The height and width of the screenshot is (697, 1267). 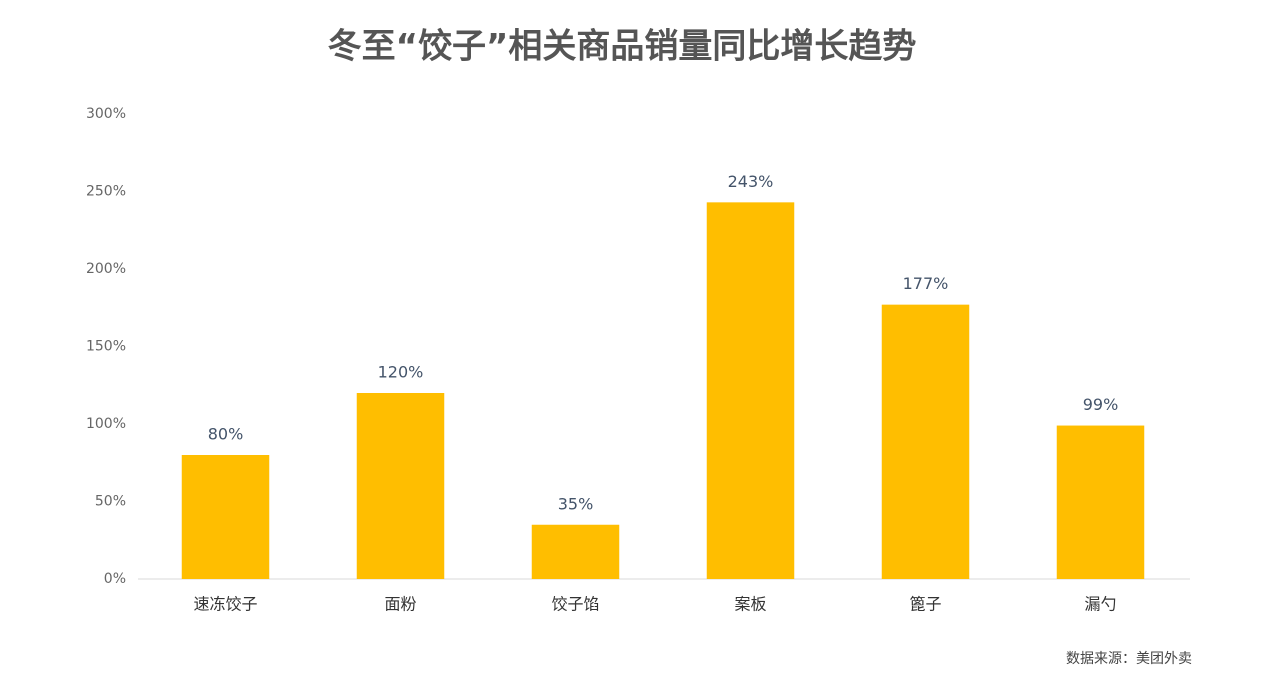 I want to click on x-tick-label: 面粉, so click(x=400, y=604).